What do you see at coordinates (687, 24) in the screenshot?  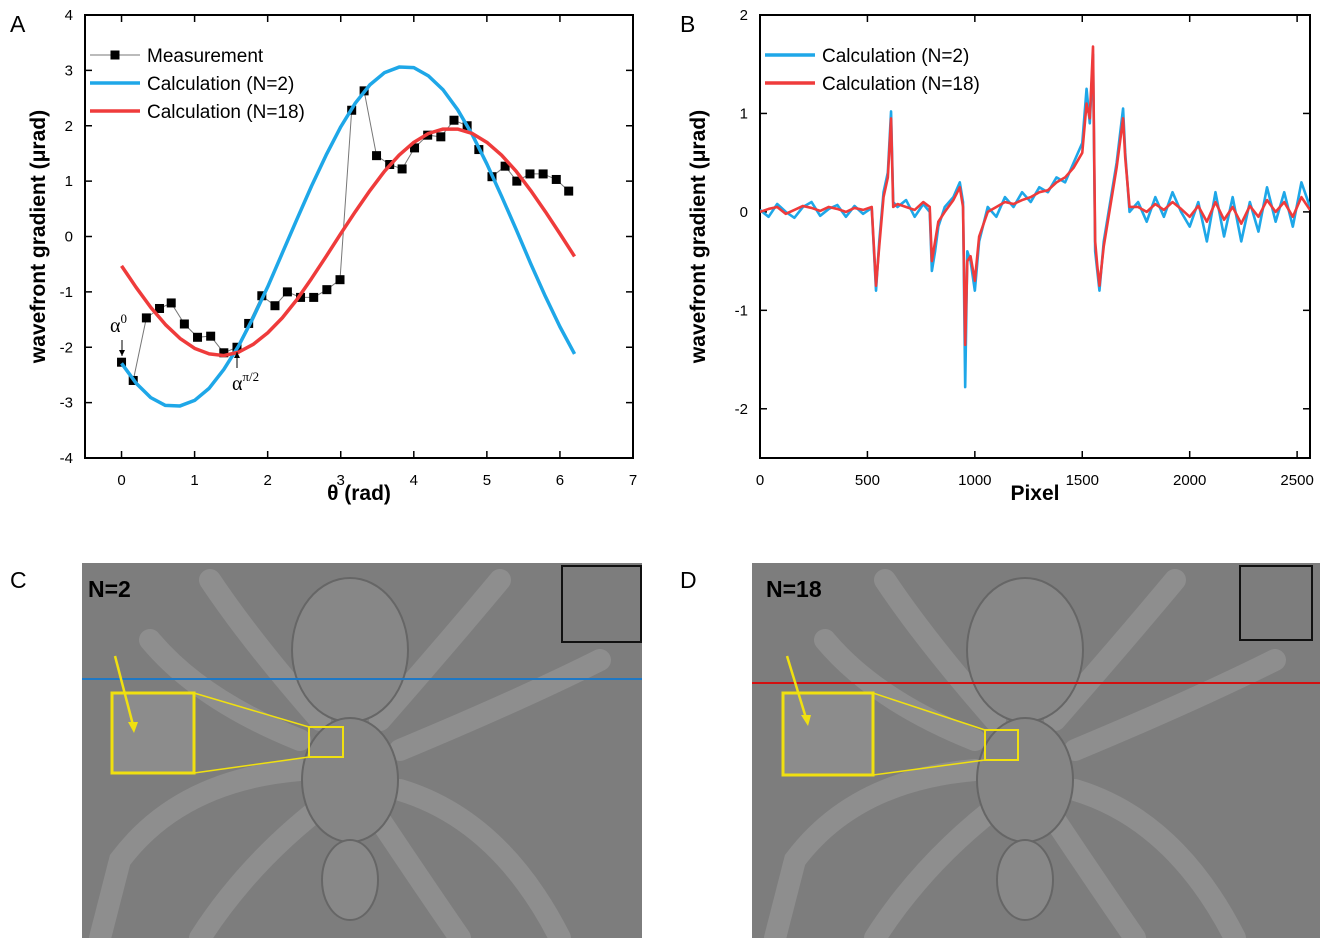 I see `panel-label: B` at bounding box center [687, 24].